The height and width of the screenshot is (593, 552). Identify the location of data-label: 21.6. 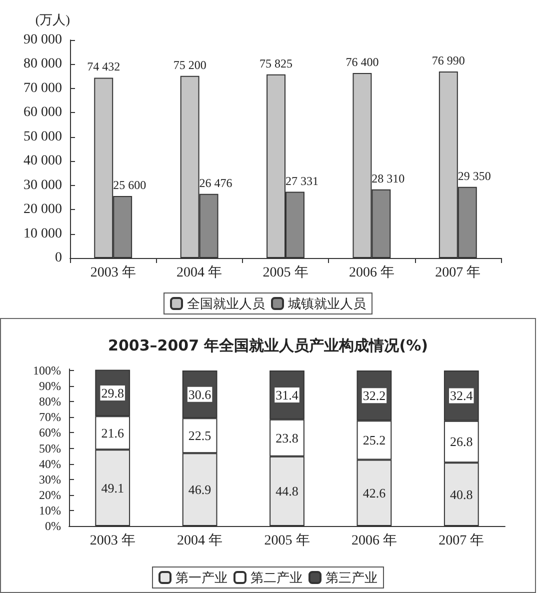
(112, 432).